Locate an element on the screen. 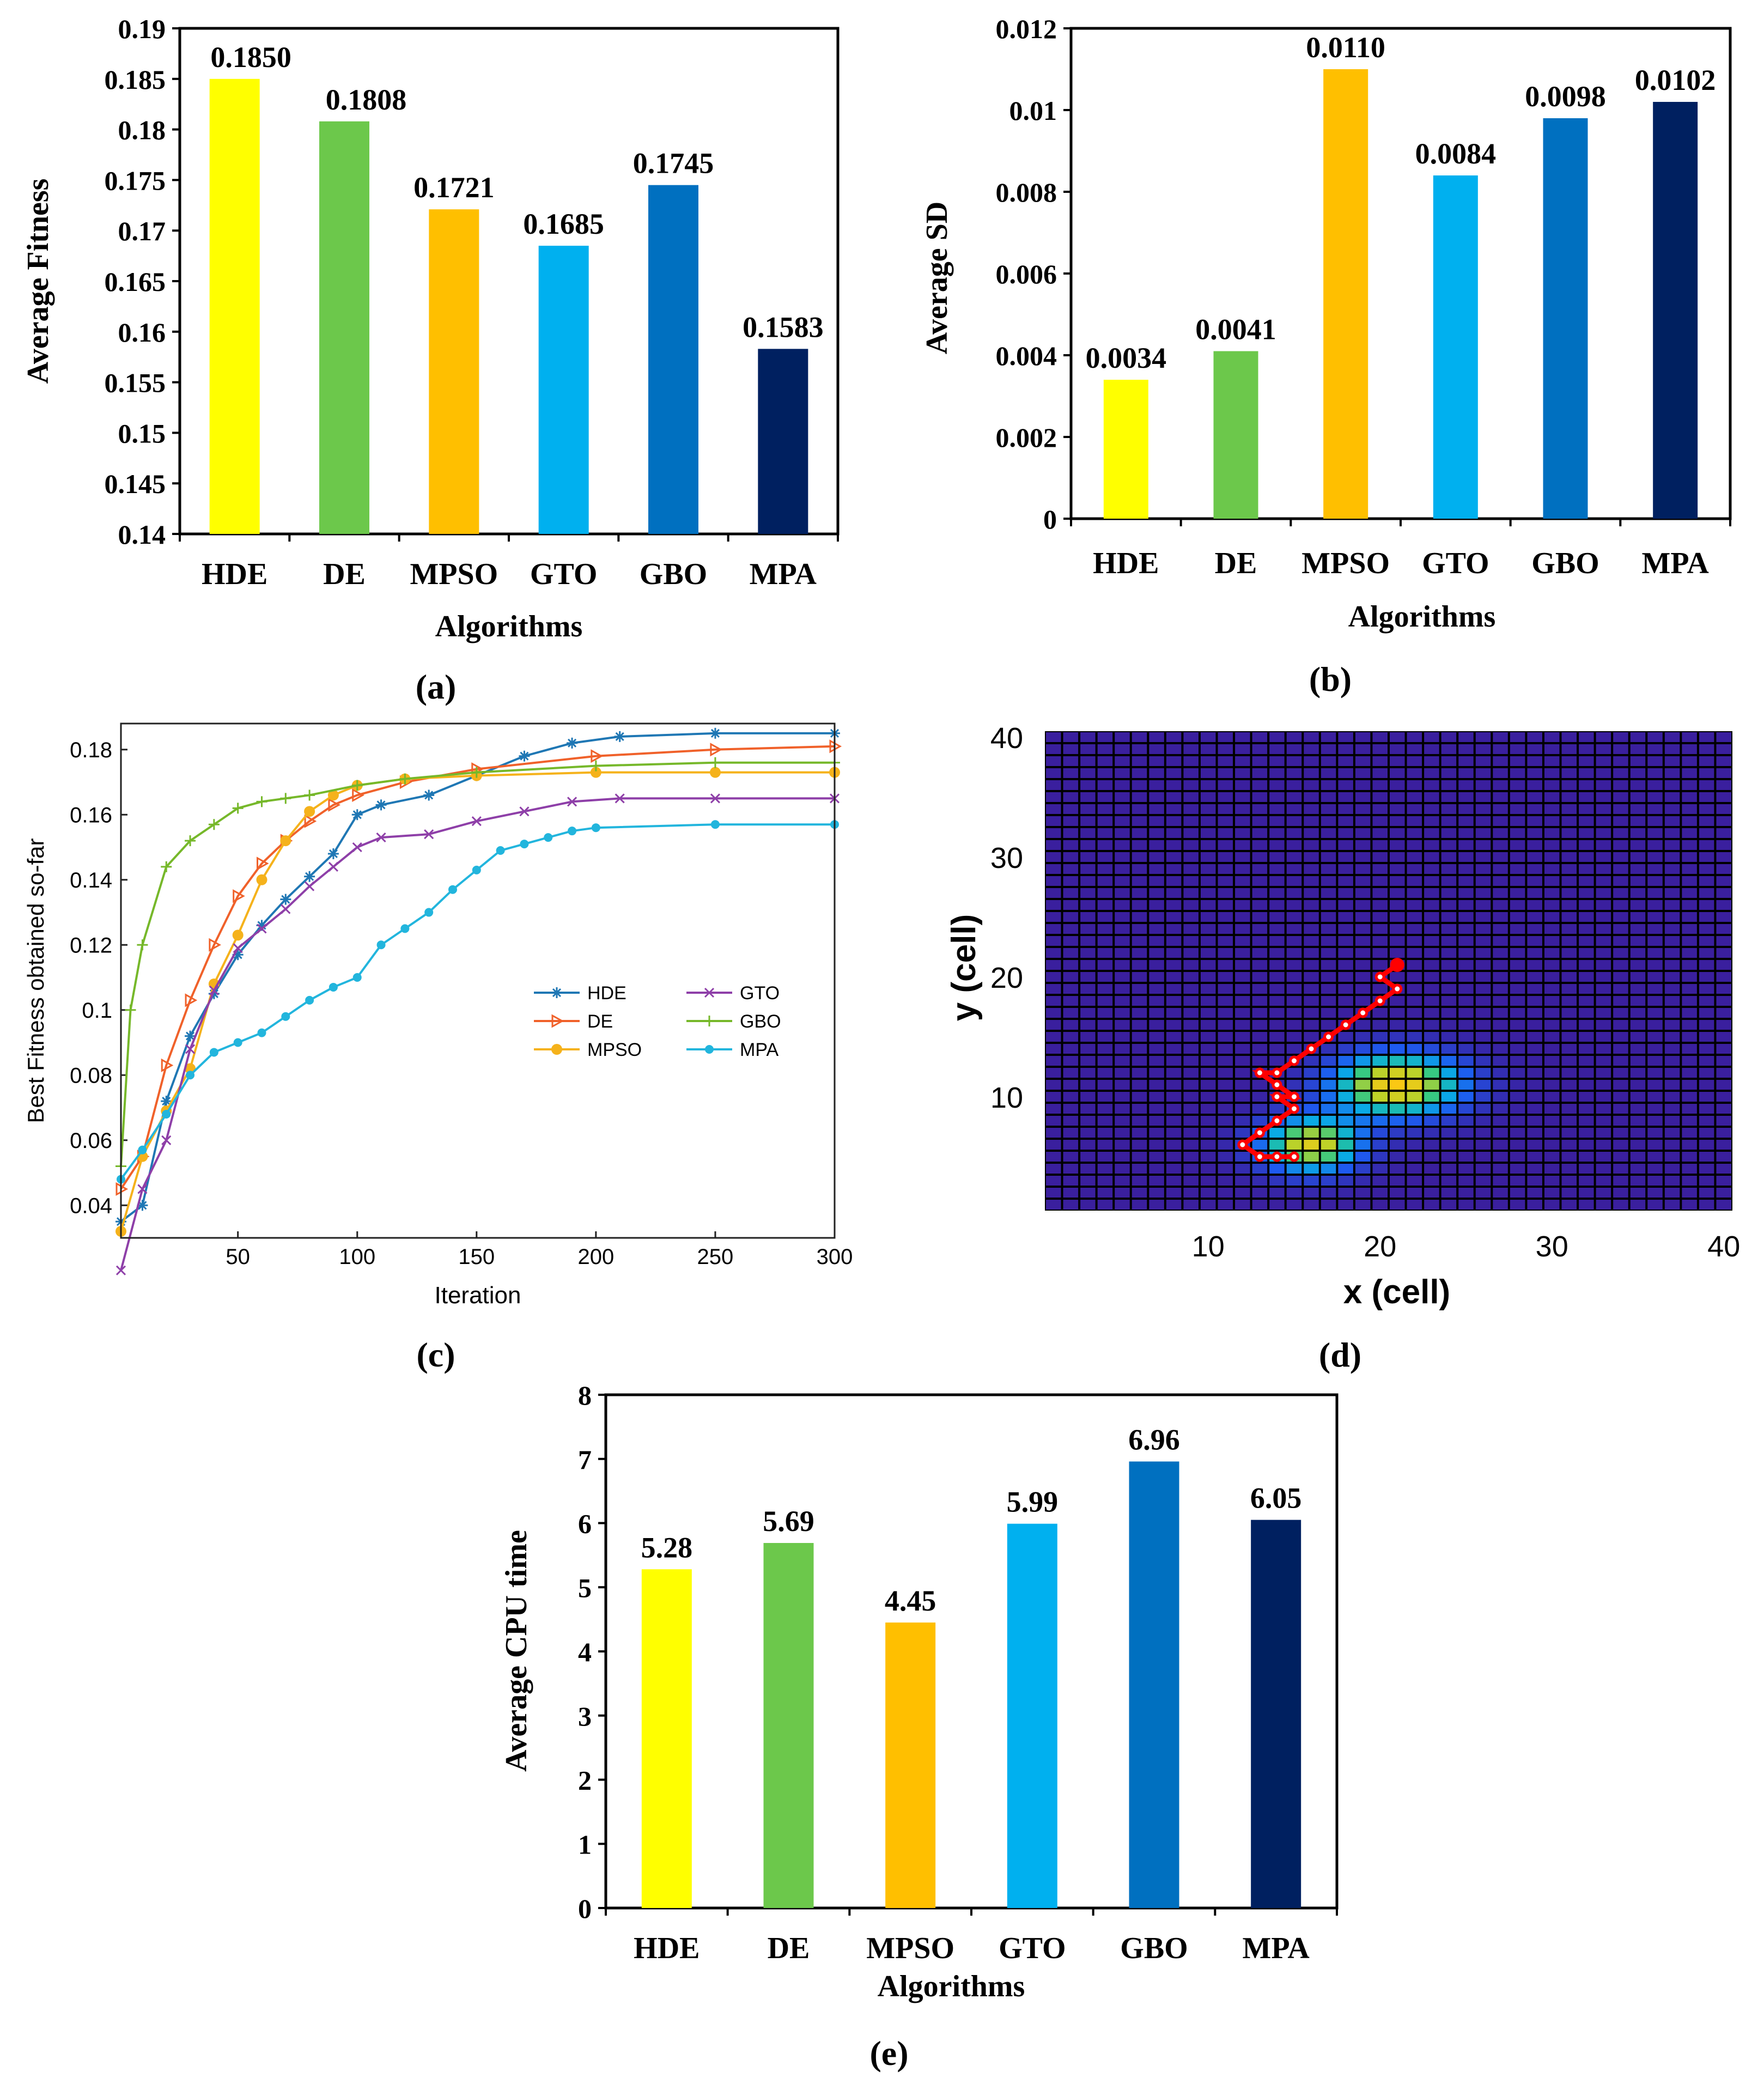 Image resolution: width=1764 pixels, height=2078 pixels. panel-c-marker-de is located at coordinates (334, 805).